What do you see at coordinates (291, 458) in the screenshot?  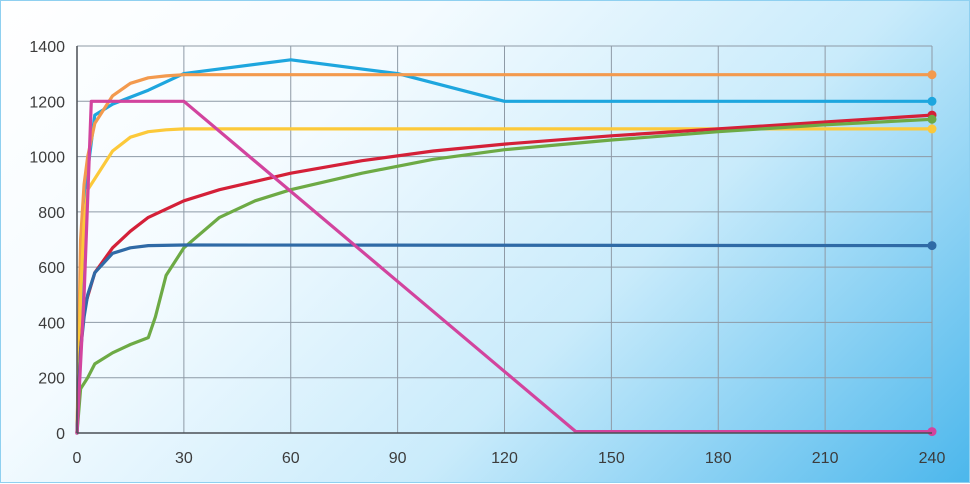 I see `x-tick-label: 60` at bounding box center [291, 458].